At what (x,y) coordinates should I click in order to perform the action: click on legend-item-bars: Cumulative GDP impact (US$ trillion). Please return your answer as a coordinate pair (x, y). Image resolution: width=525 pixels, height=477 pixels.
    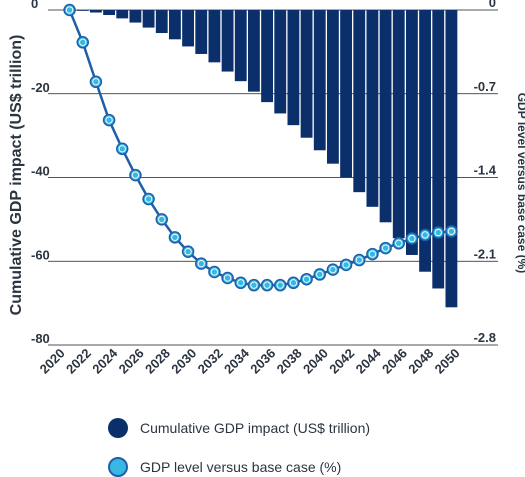
    Looking at the image, I should click on (239, 428).